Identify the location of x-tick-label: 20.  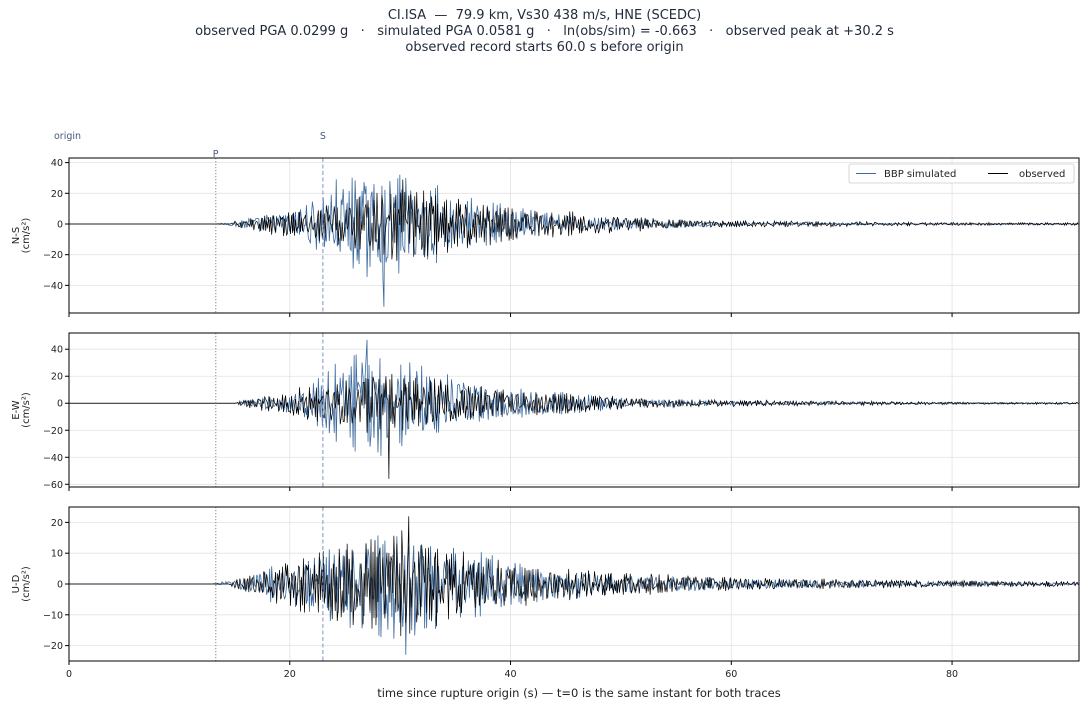
(290, 674).